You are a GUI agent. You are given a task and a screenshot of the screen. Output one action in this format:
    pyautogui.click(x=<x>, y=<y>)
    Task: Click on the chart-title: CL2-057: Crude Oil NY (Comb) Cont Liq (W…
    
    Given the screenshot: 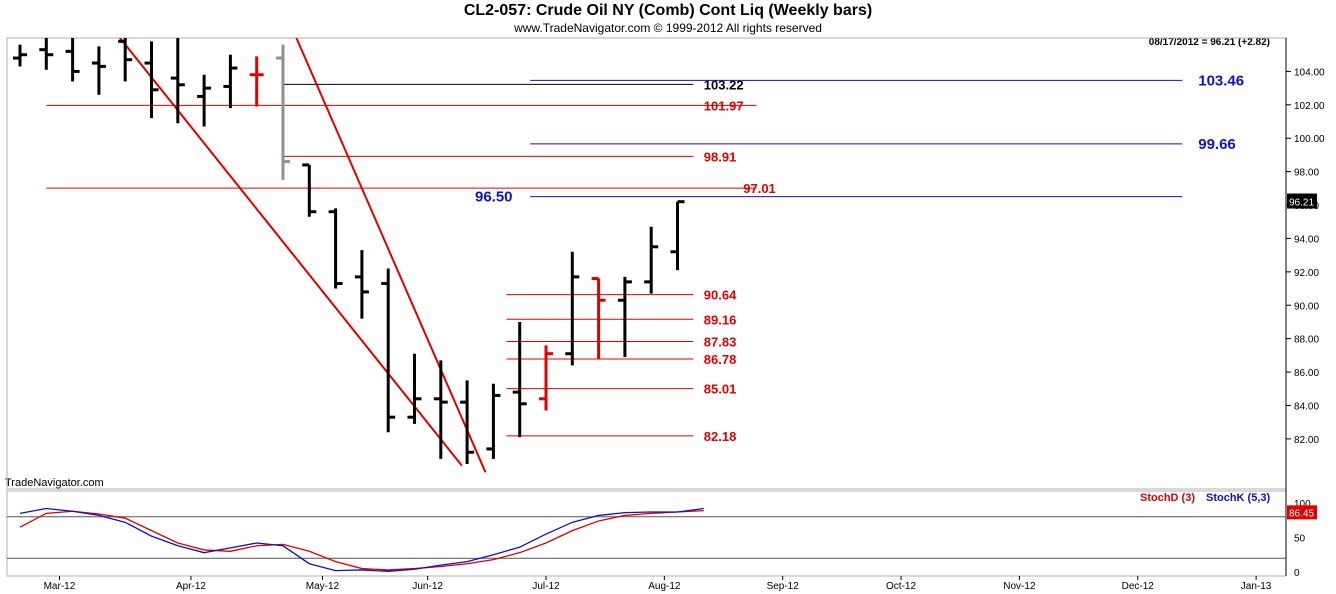 What is the action you would take?
    pyautogui.click(x=668, y=10)
    